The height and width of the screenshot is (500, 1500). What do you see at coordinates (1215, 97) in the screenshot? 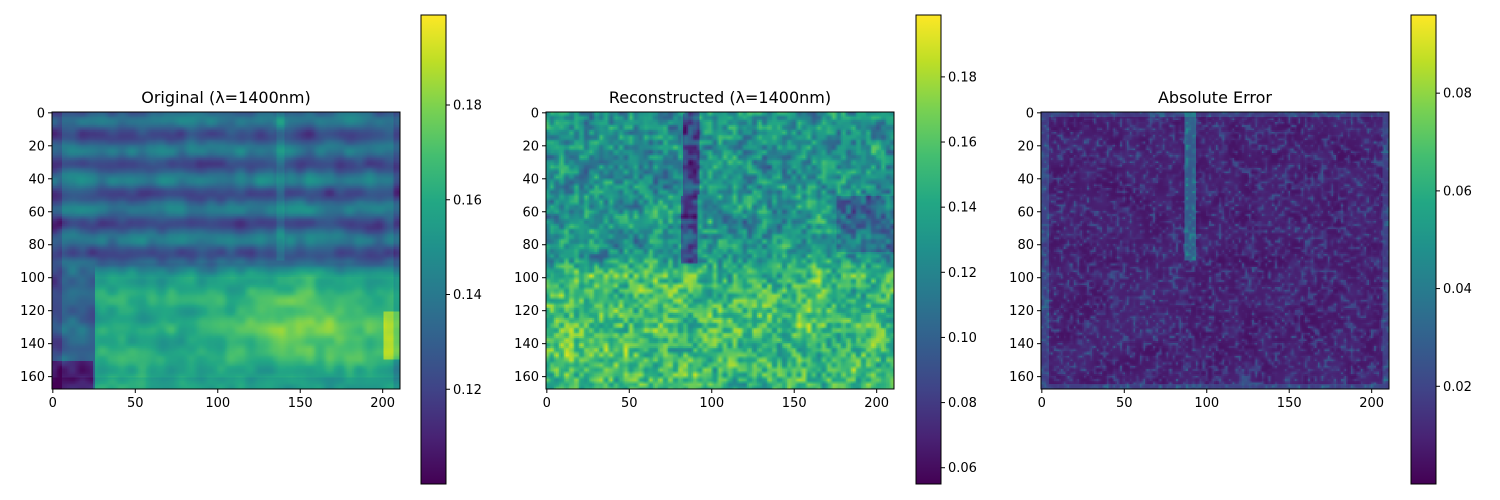
I see `panel-title: Absolute Error` at bounding box center [1215, 97].